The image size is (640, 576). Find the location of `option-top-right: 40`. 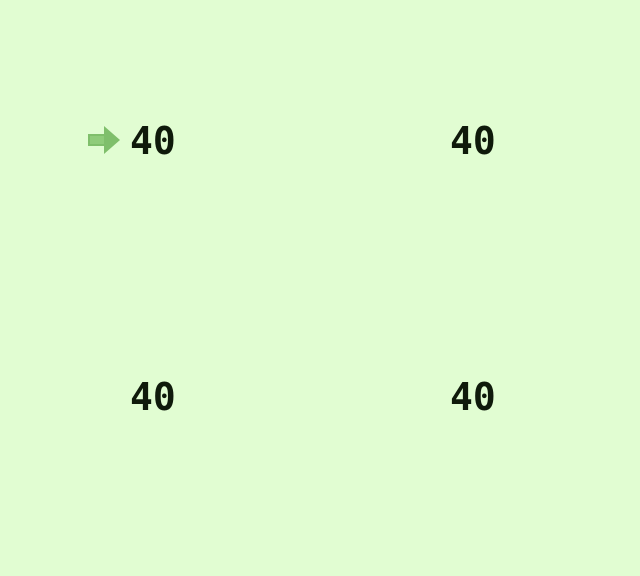

option-top-right: 40 is located at coordinates (473, 141).